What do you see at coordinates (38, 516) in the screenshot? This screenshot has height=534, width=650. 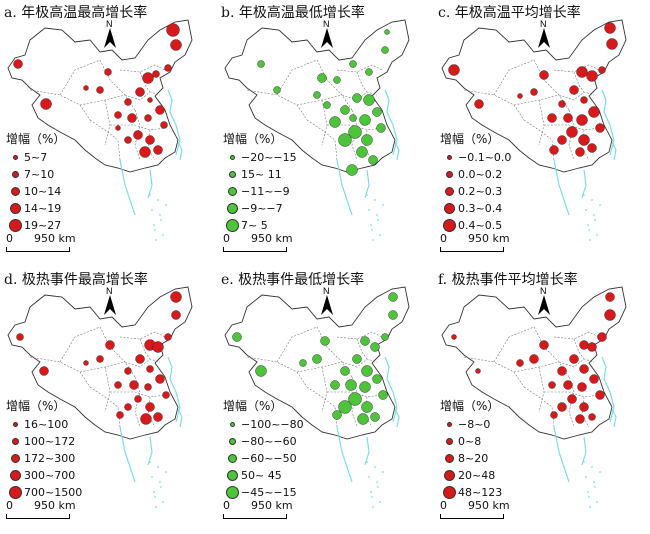 I see `scale-line` at bounding box center [38, 516].